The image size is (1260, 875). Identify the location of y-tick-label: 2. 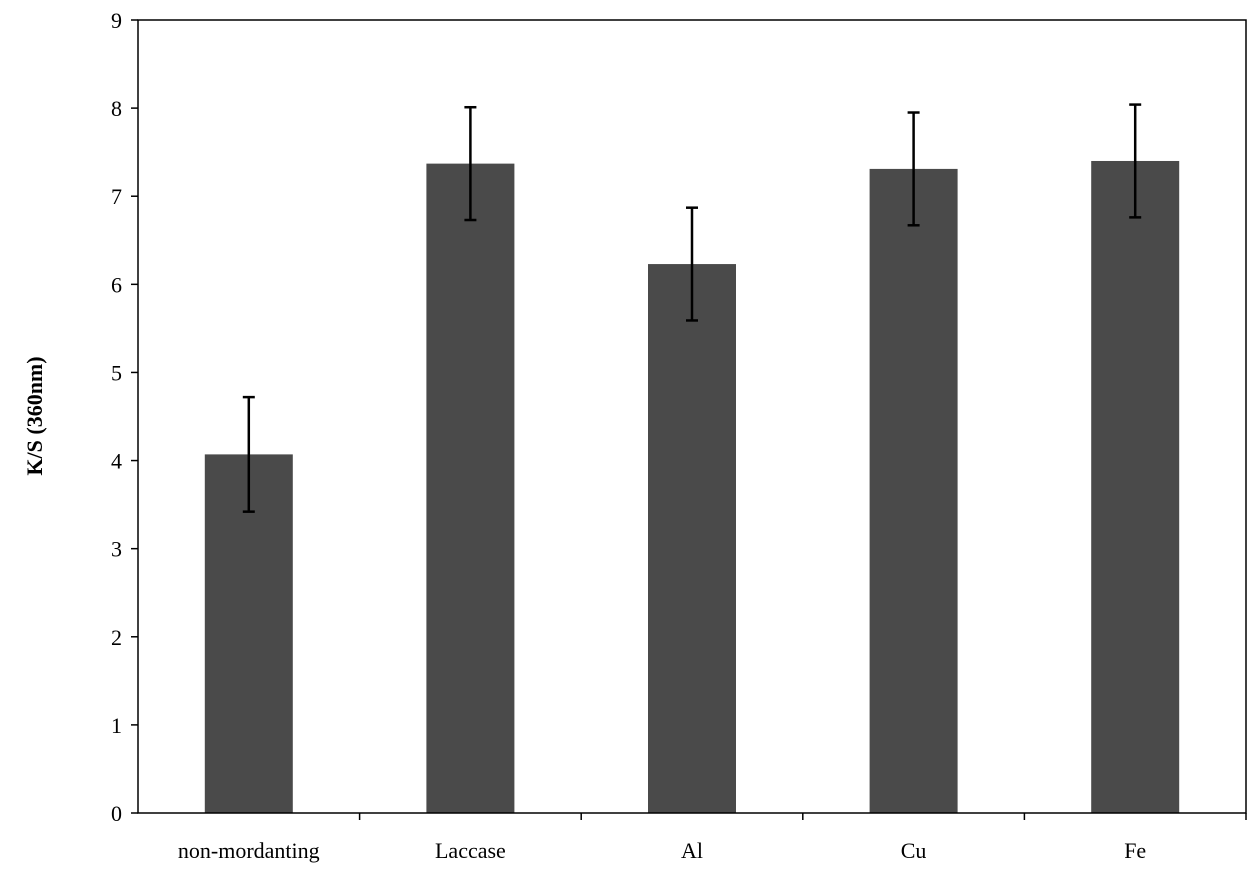
(116, 637).